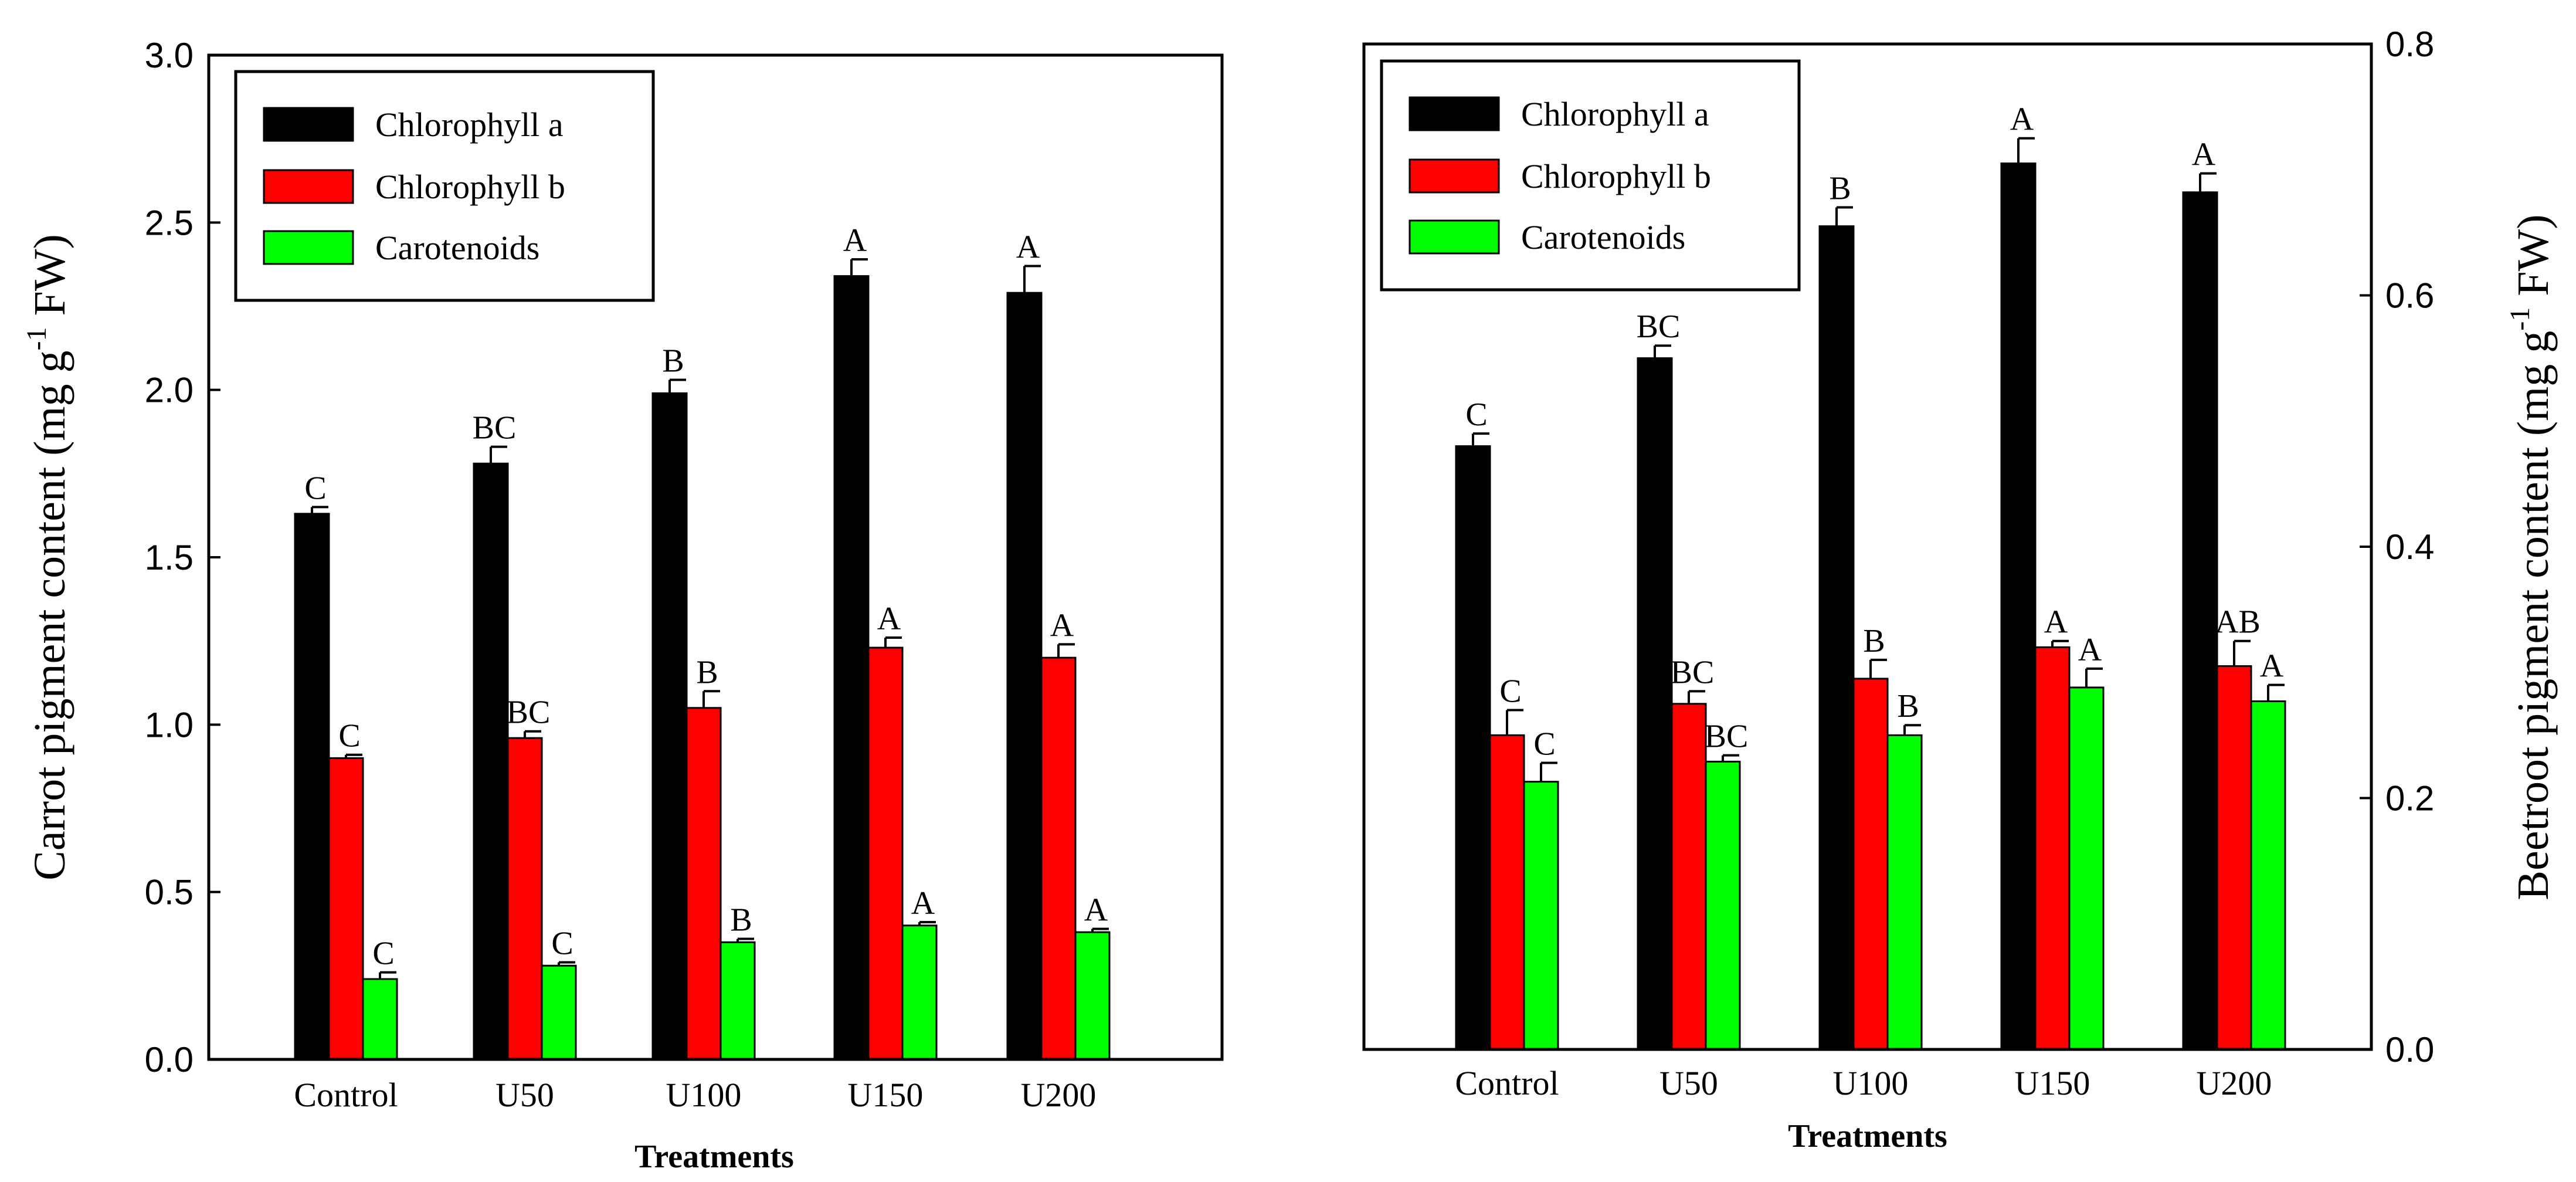  Describe the element at coordinates (529, 713) in the screenshot. I see `carrot-letter-chlorophyll-b-u50: BC` at that location.